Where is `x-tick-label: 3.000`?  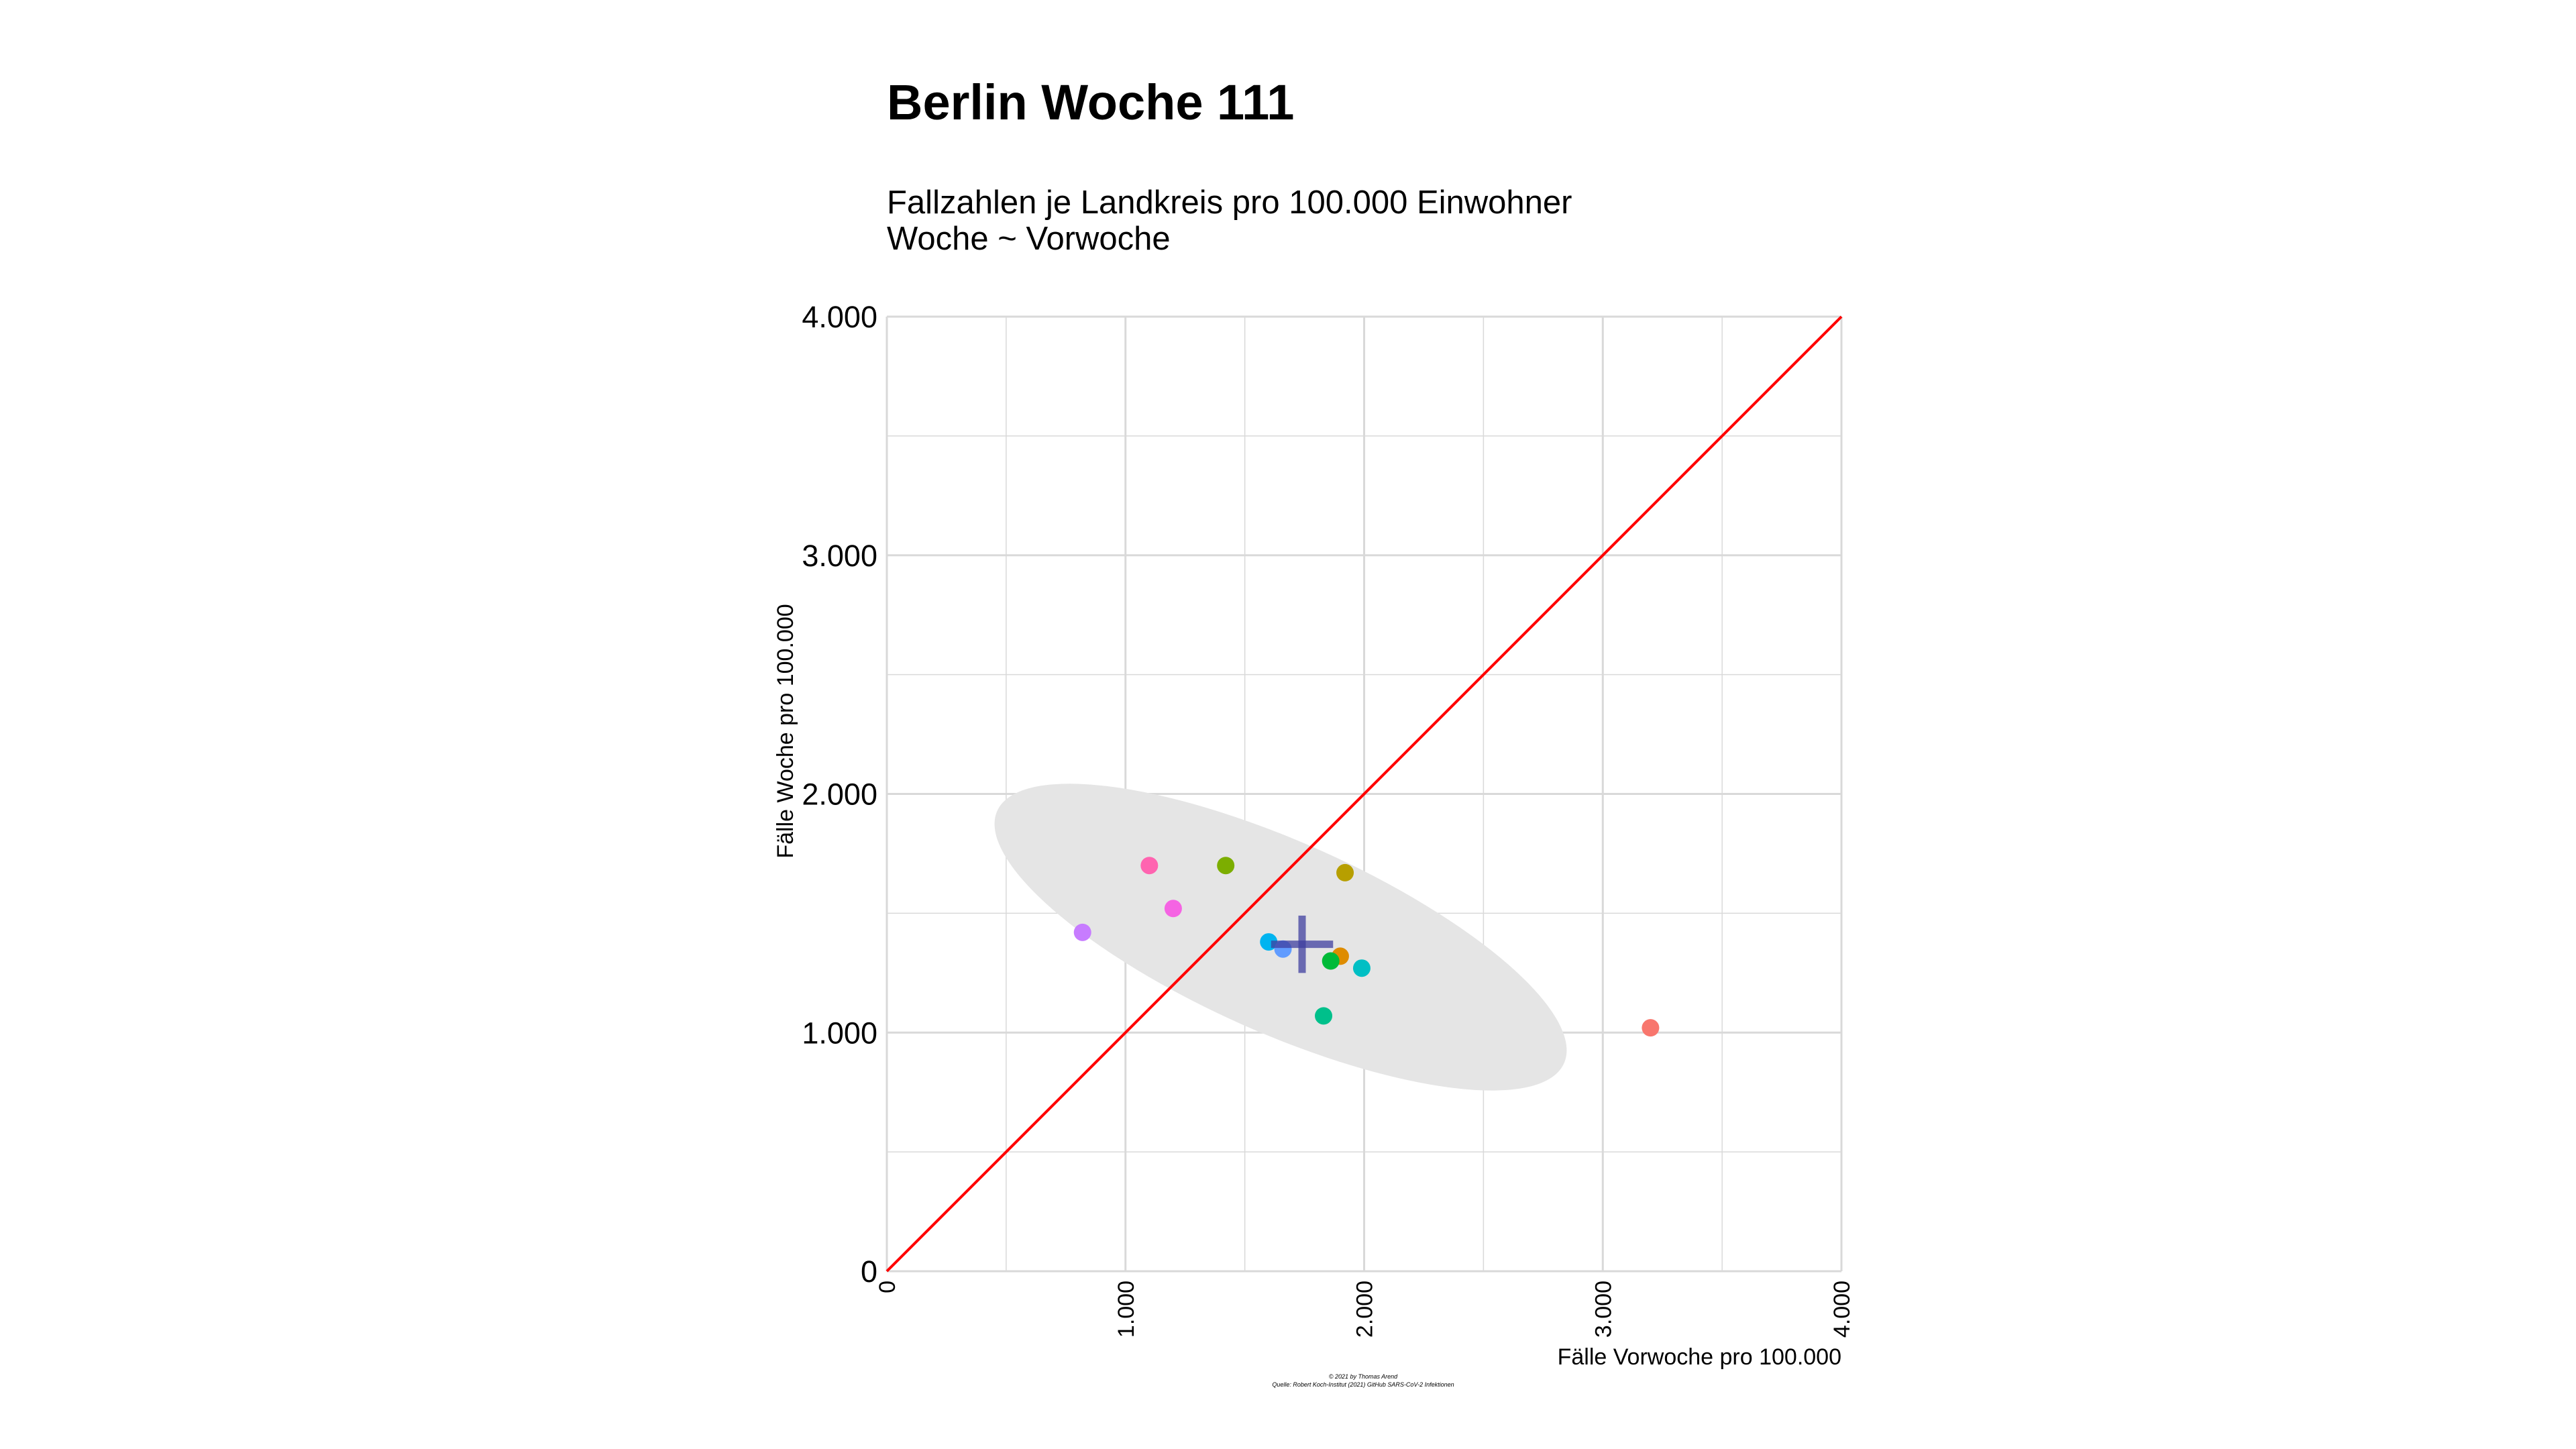
x-tick-label: 3.000 is located at coordinates (1603, 1309).